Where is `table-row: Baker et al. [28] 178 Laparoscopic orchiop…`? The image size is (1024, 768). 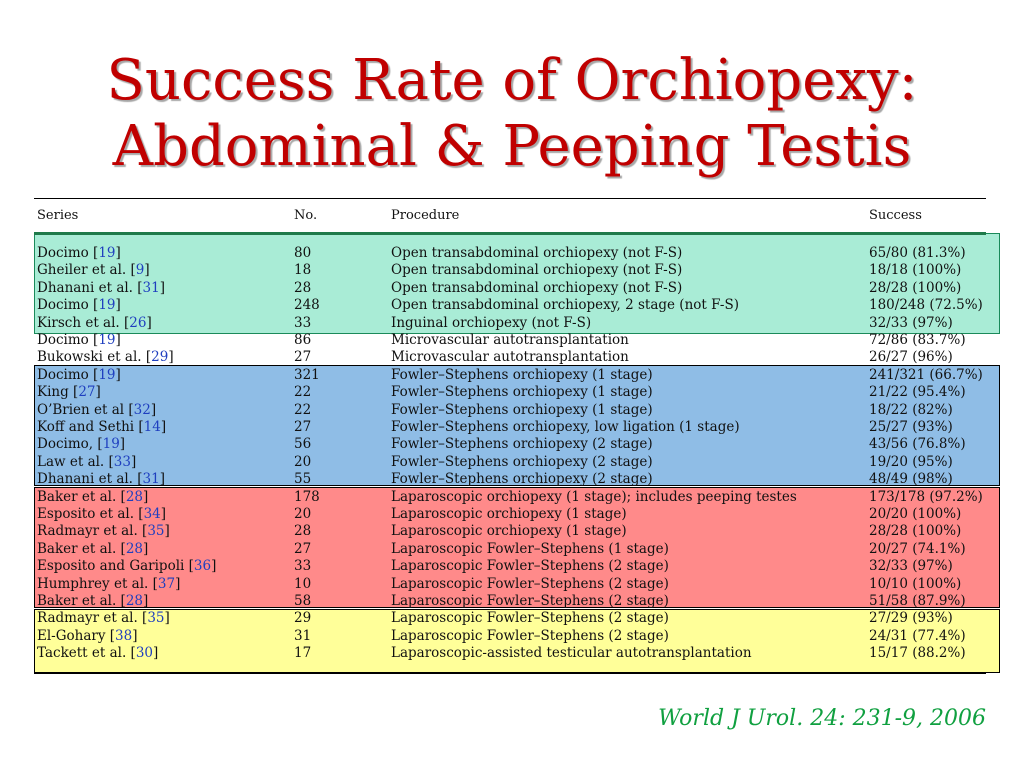 table-row: Baker et al. [28] 178 Laparoscopic orchiop… is located at coordinates (510, 497).